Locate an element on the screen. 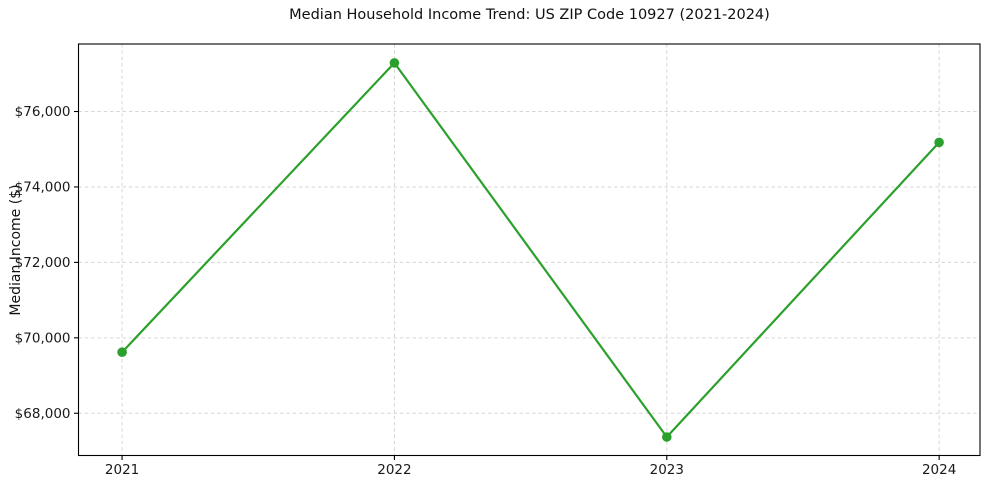 This screenshot has height=490, width=989. data-point-2021 is located at coordinates (122, 352).